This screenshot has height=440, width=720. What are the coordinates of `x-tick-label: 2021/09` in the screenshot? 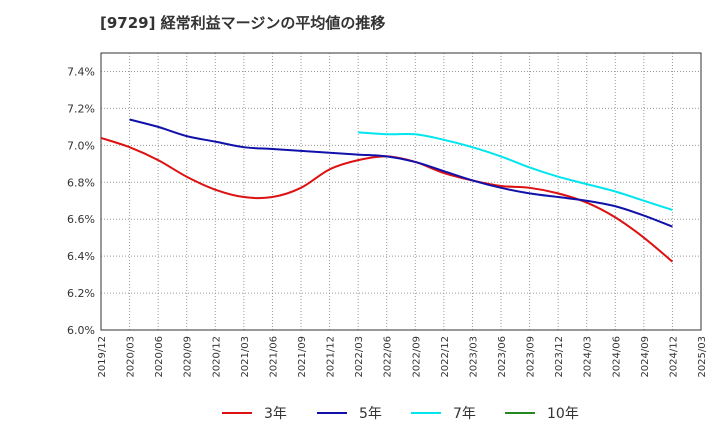 It's located at (302, 357).